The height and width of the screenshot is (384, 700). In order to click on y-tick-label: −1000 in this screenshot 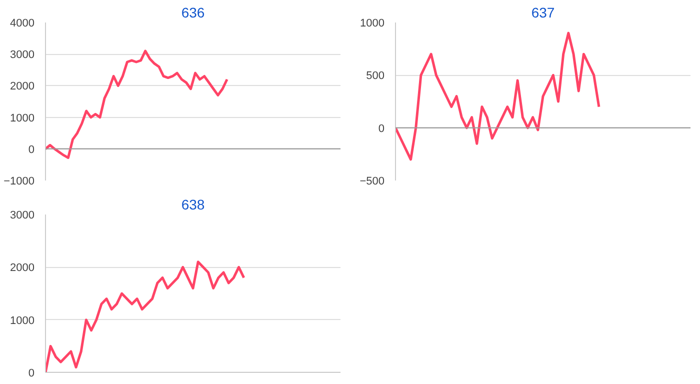, I will do `click(19, 182)`.